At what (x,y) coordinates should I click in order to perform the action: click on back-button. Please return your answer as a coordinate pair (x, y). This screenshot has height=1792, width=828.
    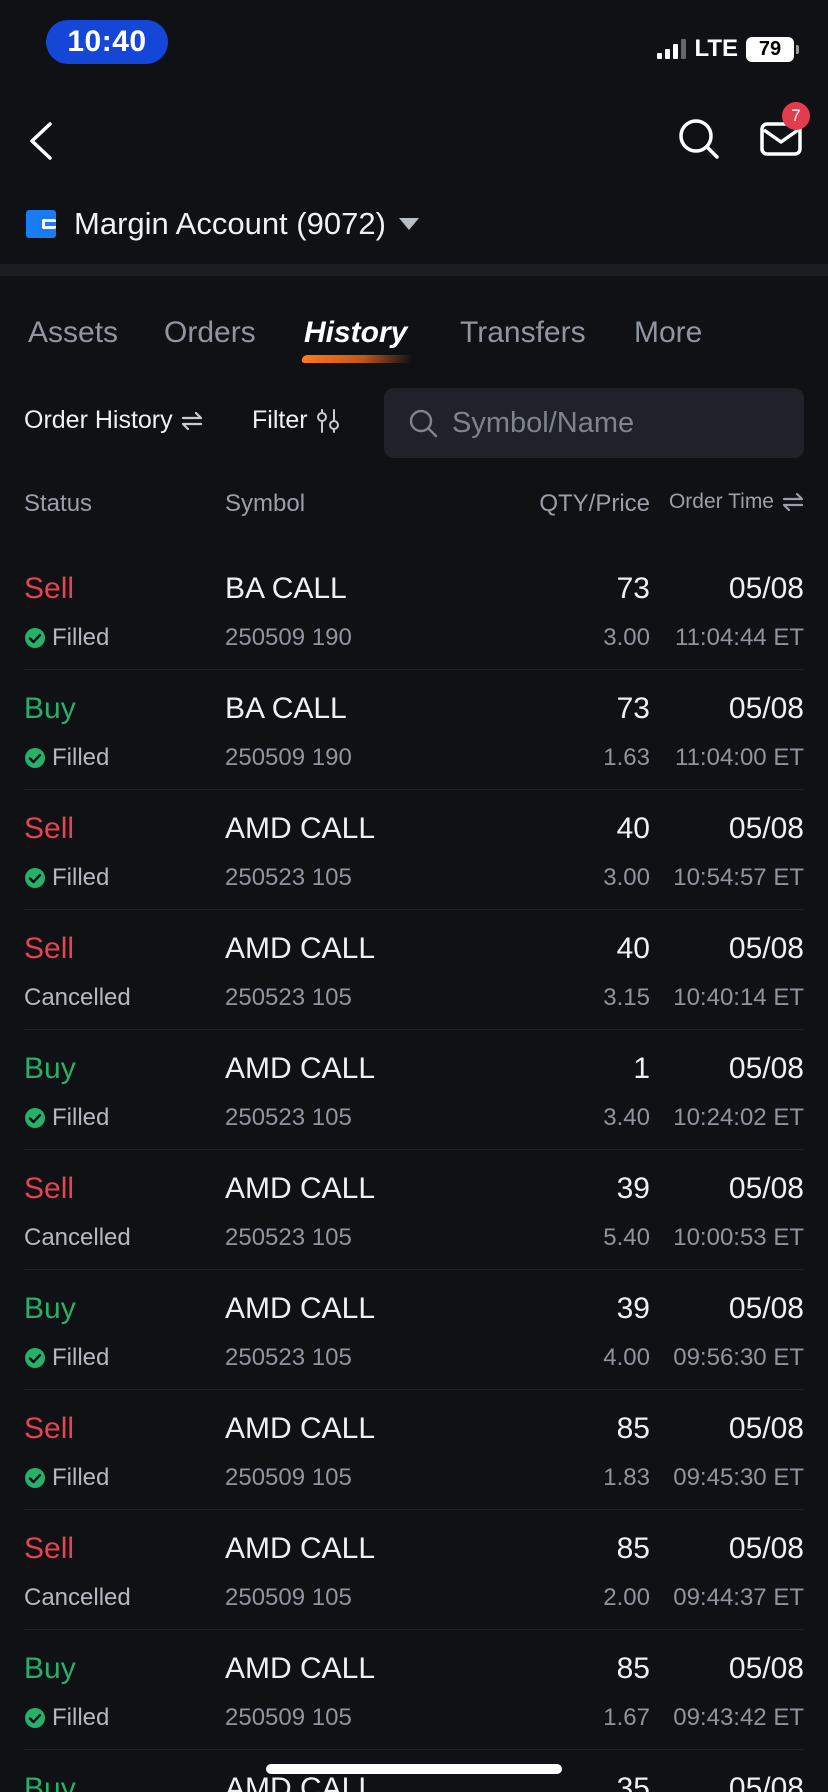
    Looking at the image, I should click on (42, 141).